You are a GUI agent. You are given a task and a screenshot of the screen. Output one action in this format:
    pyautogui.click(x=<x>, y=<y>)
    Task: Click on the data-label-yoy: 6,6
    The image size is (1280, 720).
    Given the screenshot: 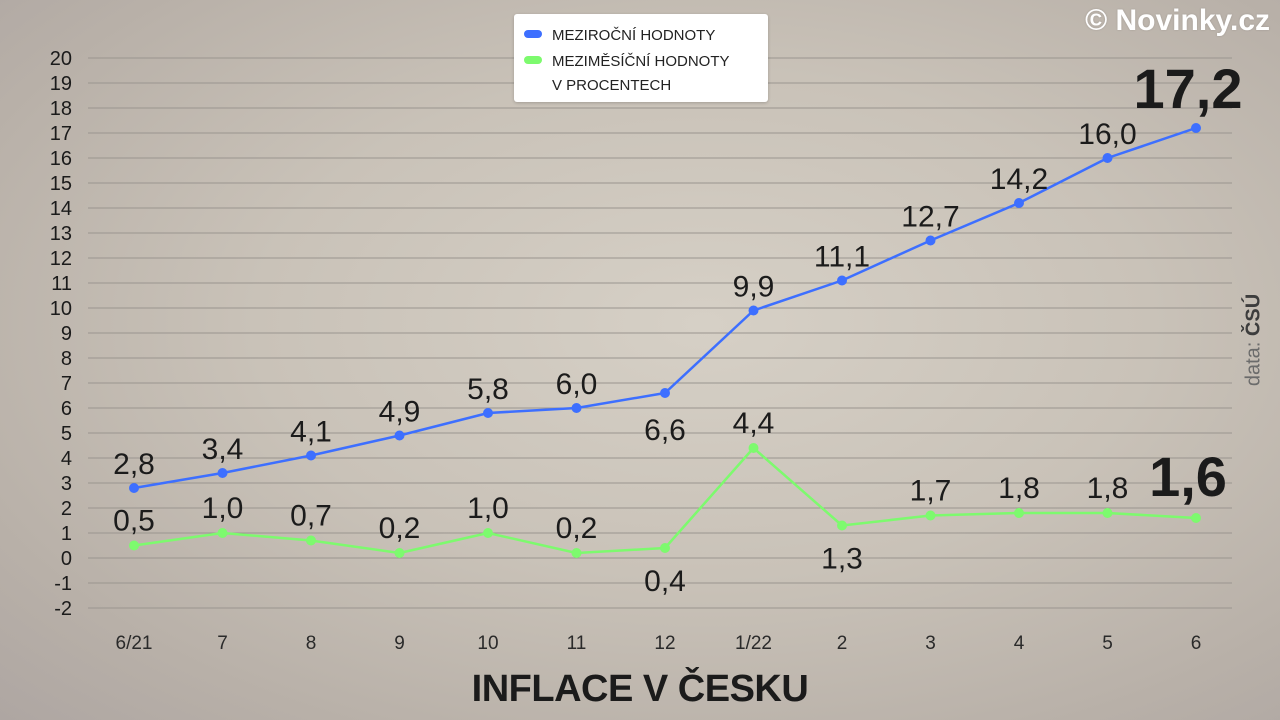 What is the action you would take?
    pyautogui.click(x=665, y=430)
    